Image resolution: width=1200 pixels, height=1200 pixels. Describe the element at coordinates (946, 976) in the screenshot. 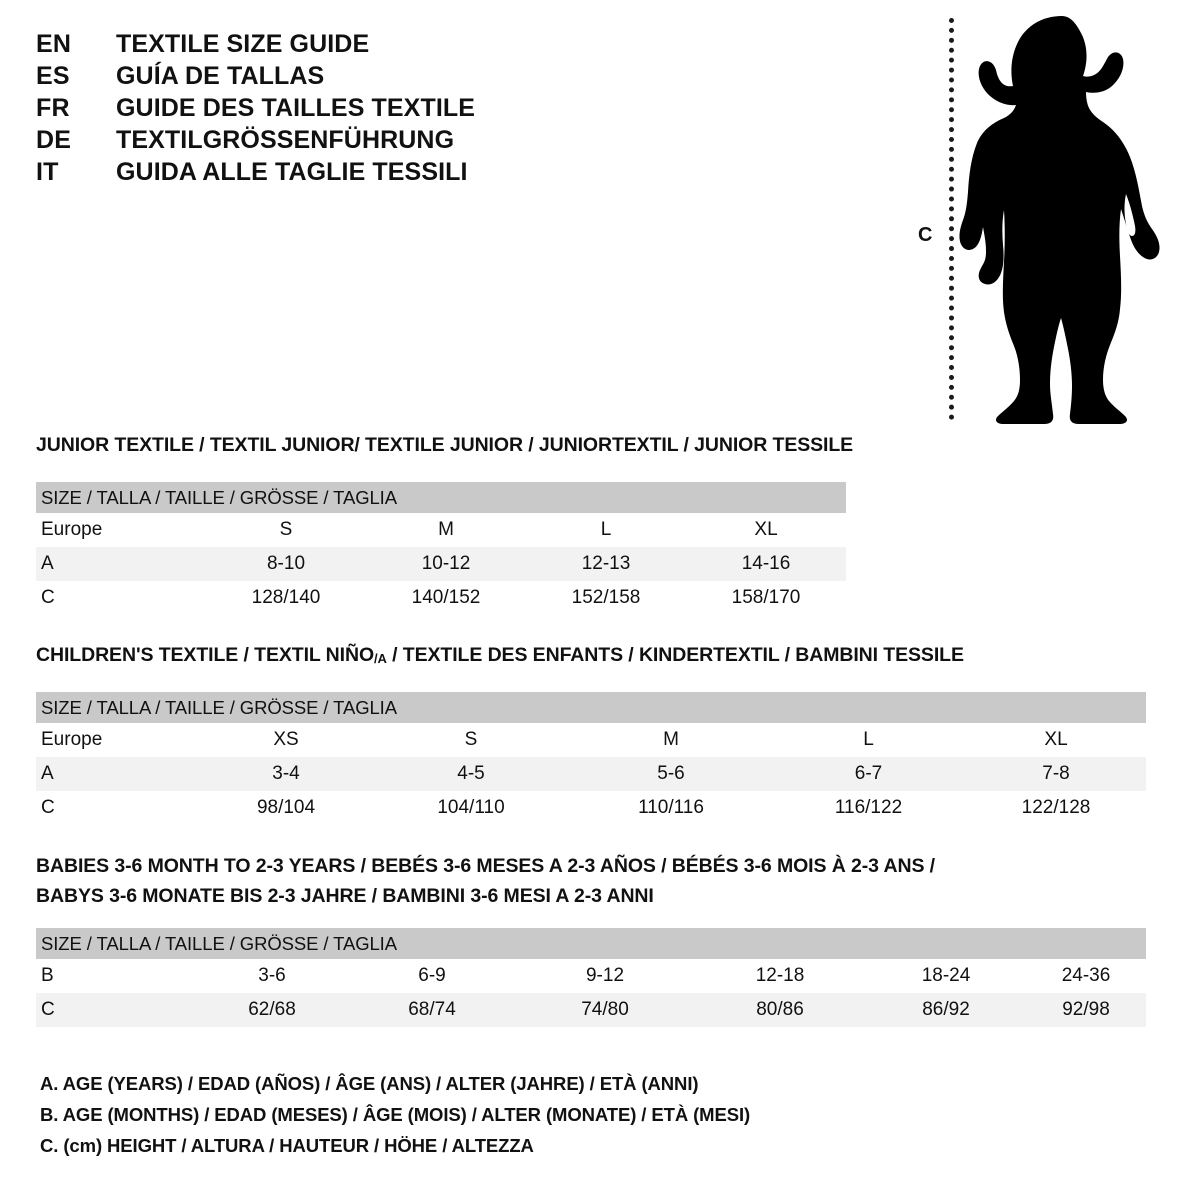

I see `babies-b-col5: 18-24` at that location.